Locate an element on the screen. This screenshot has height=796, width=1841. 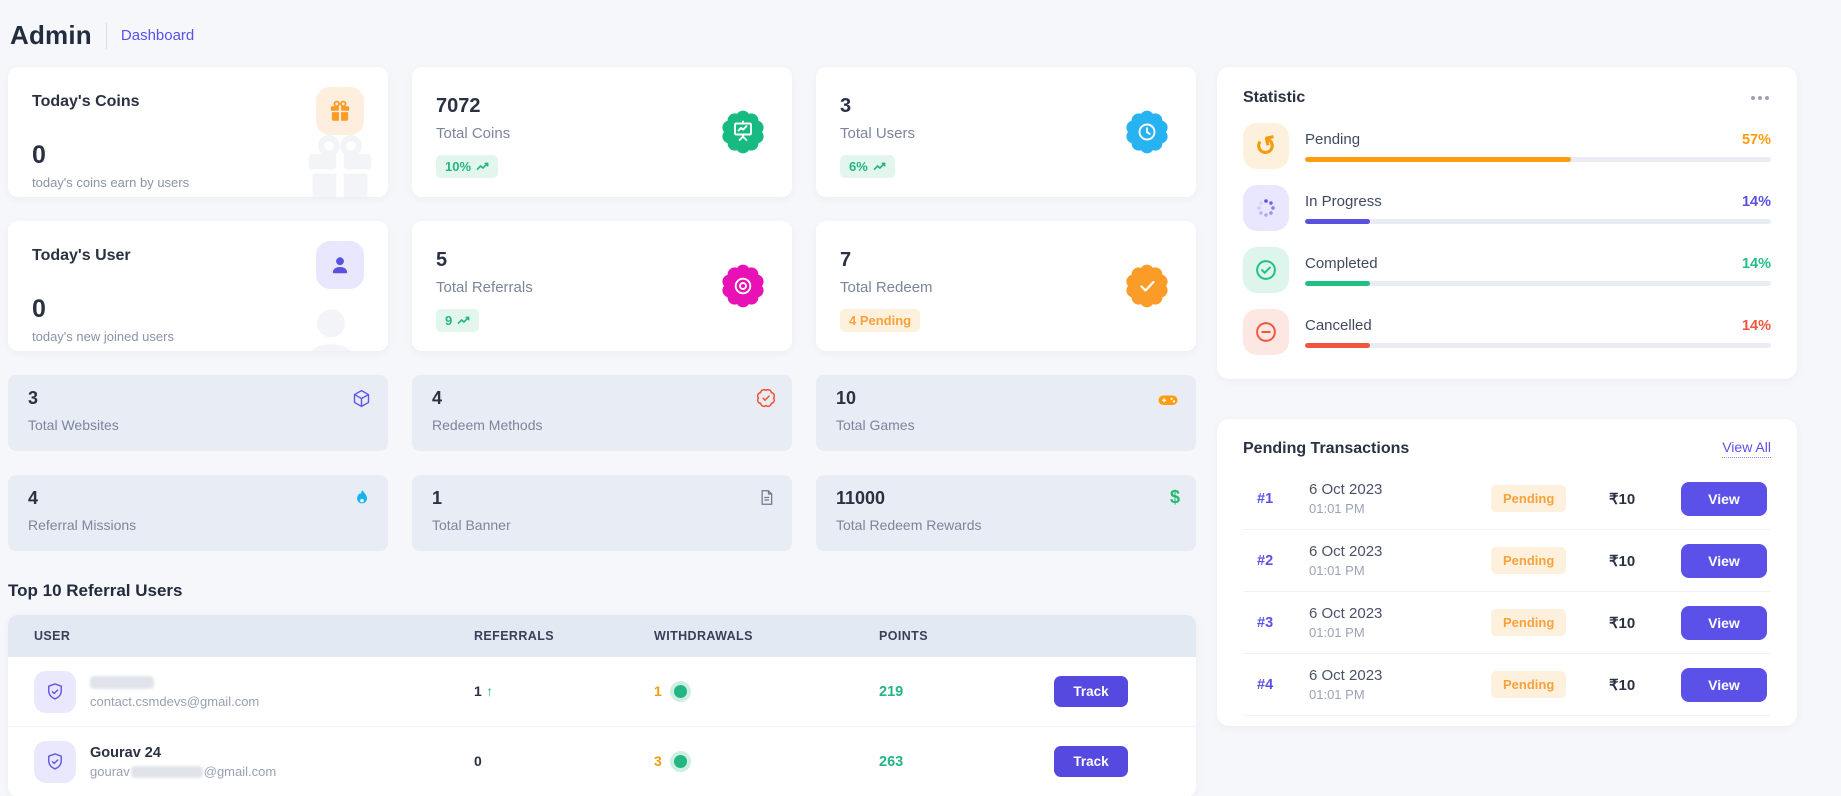
pending-badge: 4 Pending is located at coordinates (880, 320).